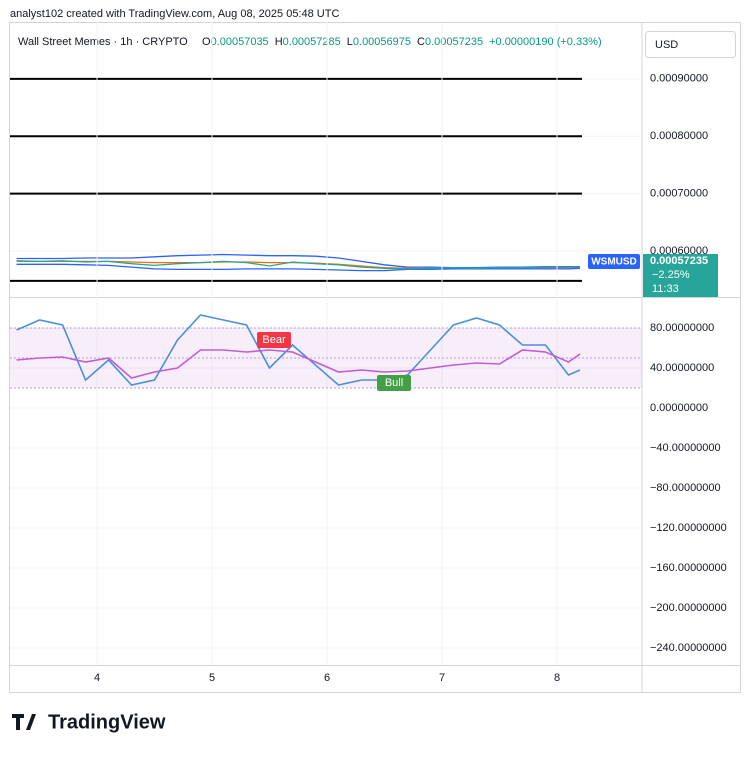 Image resolution: width=750 pixels, height=758 pixels. I want to click on annotation: Bull, so click(394, 383).